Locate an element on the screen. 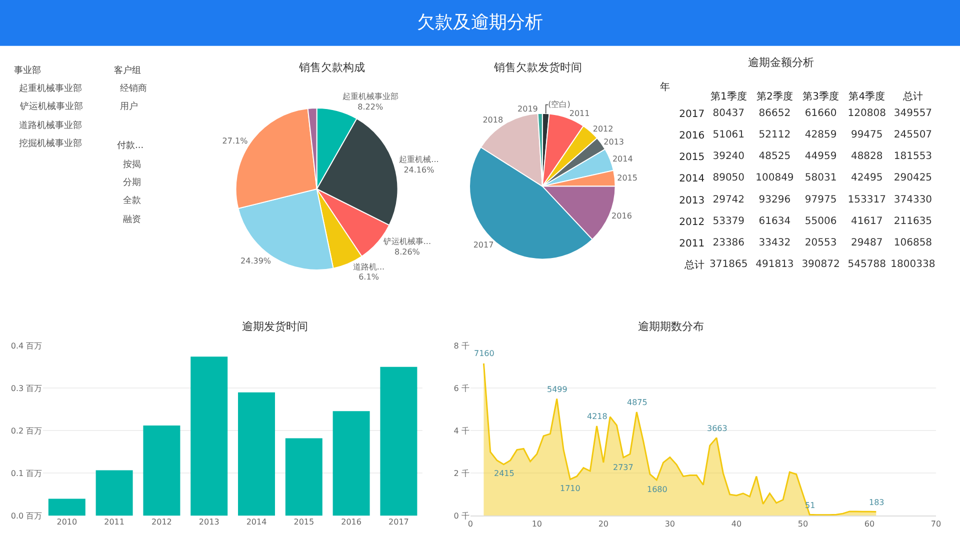 The height and width of the screenshot is (540, 960). y-tick-label: 2013 is located at coordinates (692, 200).